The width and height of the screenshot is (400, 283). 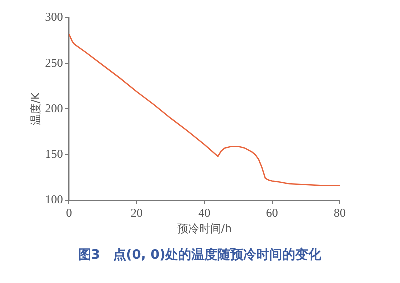 I want to click on x-tick-label: 60, so click(x=272, y=213).